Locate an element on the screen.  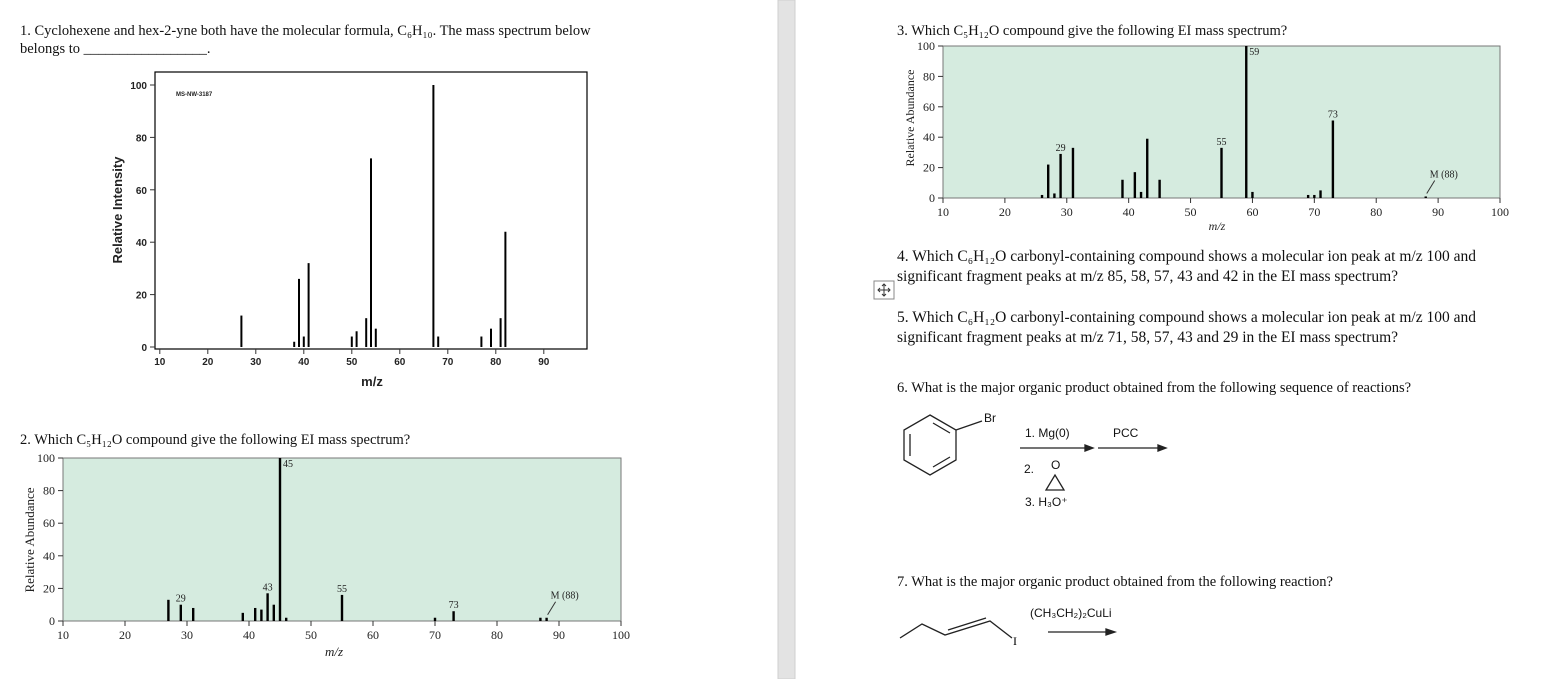
peak-label: 45 is located at coordinates (288, 464).